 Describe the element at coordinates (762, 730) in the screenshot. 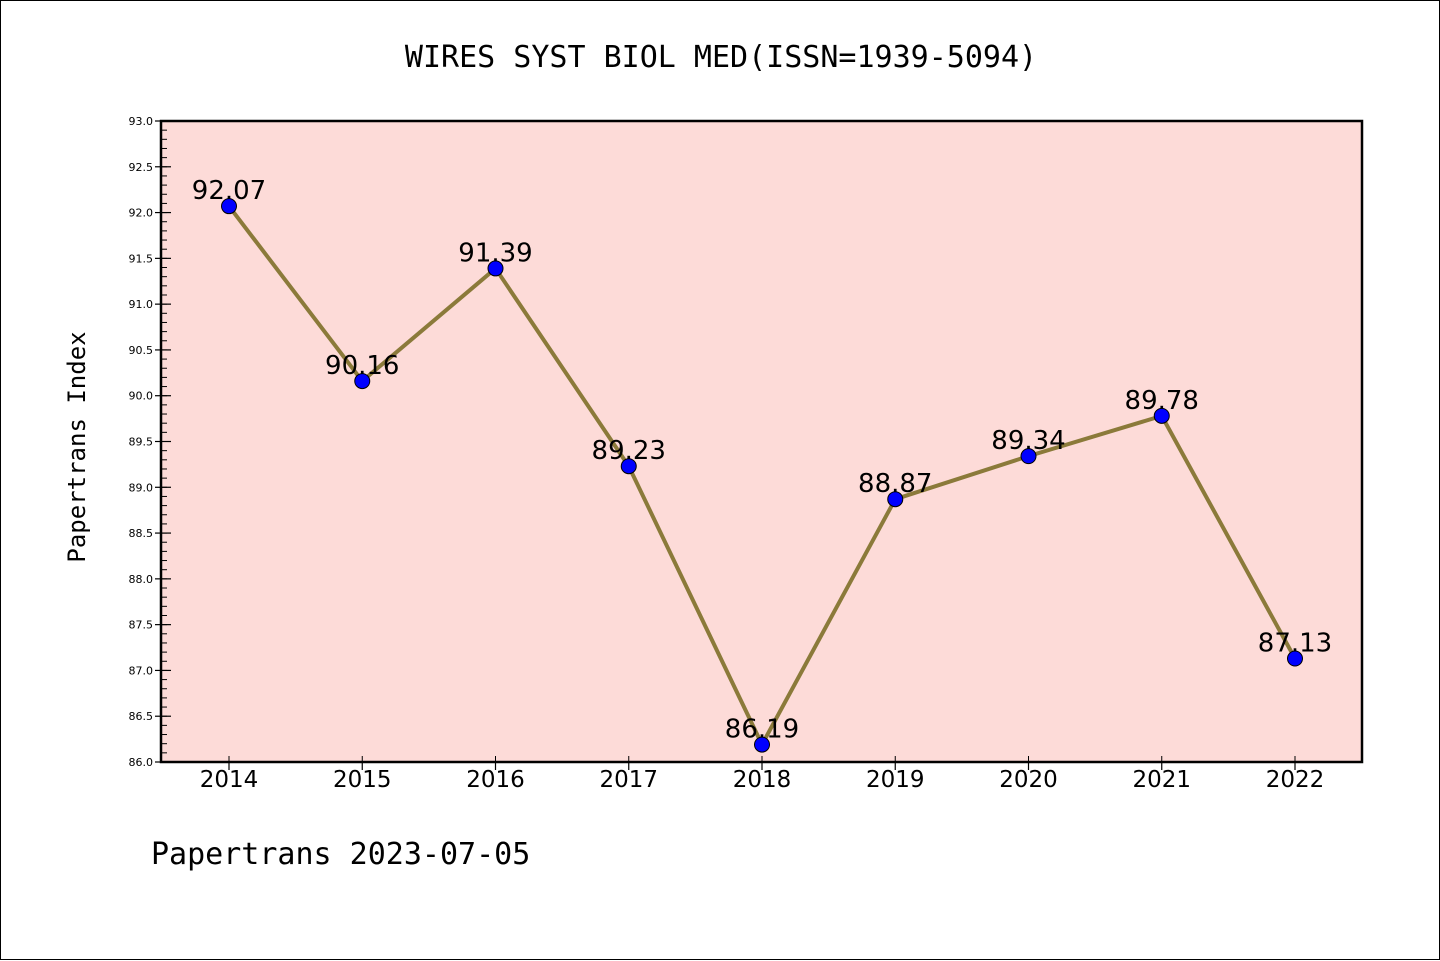

I see `data-label: 86.19` at that location.